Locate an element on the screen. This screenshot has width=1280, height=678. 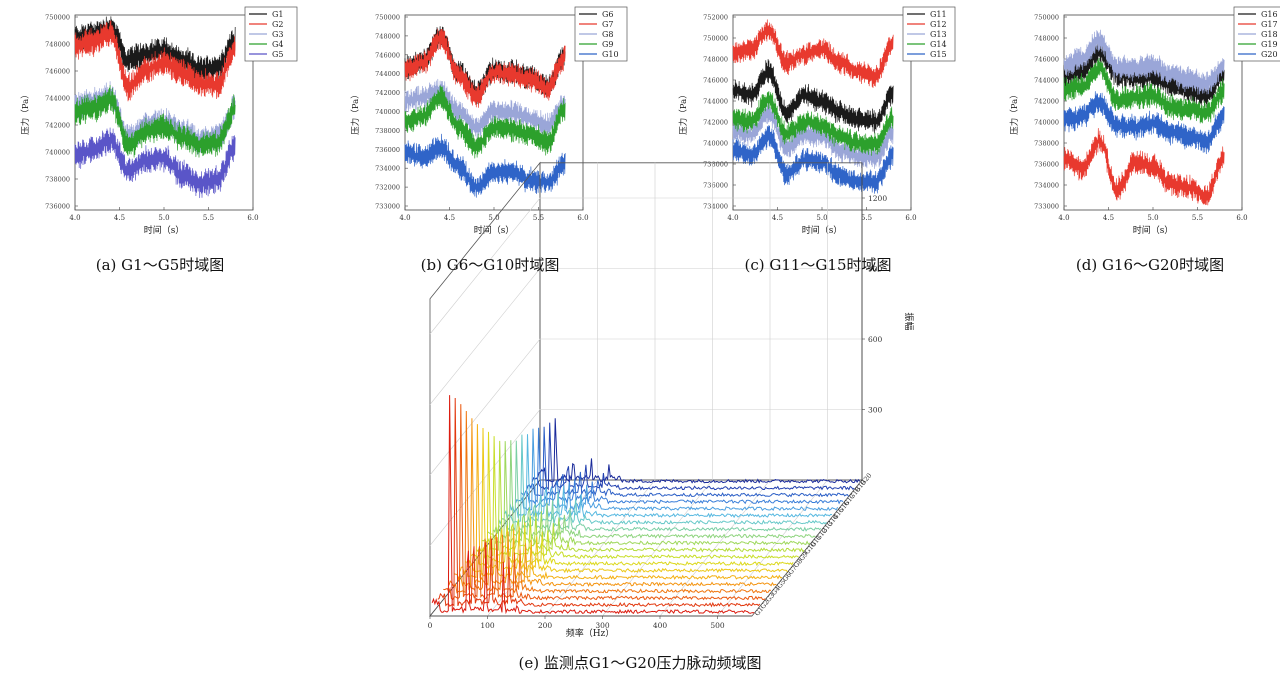
legend-label-G11: G11 is located at coordinates (938, 14).